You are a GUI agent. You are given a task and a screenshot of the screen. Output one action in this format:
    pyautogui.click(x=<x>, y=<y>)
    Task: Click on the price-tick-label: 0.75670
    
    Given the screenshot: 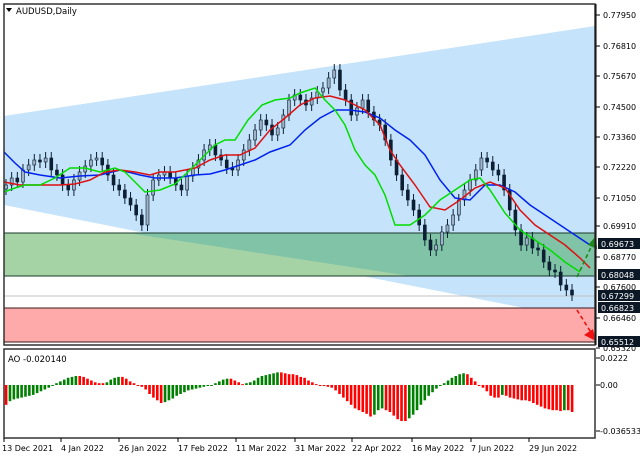 What is the action you would take?
    pyautogui.click(x=619, y=76)
    